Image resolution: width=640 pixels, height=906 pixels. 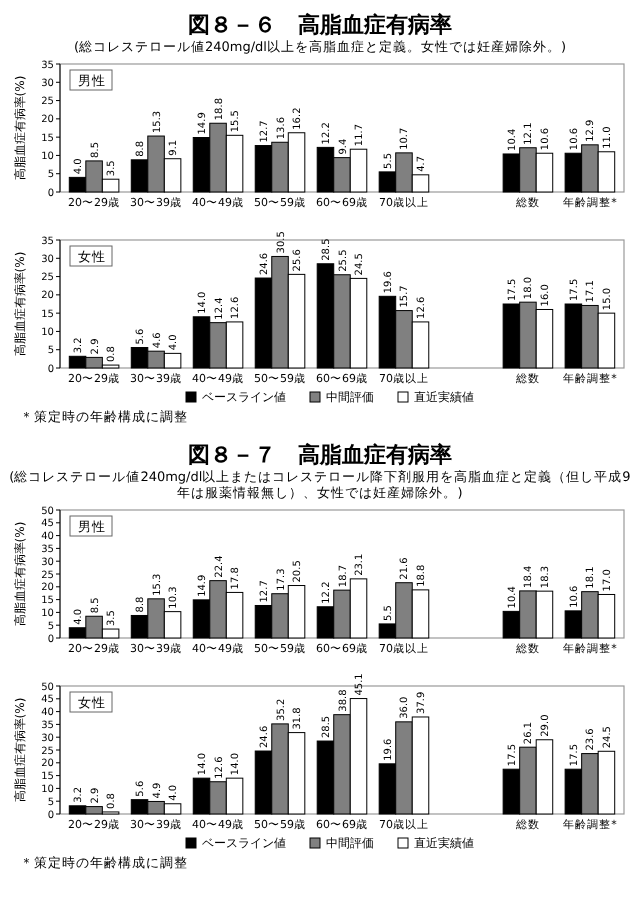 I want to click on chart-title: 図８－６ 高脂血症有病率, so click(x=320, y=24).